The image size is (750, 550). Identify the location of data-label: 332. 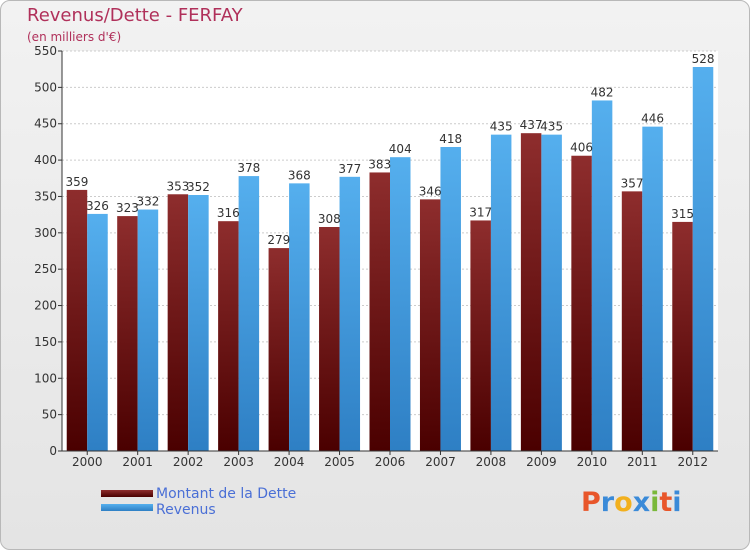
(147, 202).